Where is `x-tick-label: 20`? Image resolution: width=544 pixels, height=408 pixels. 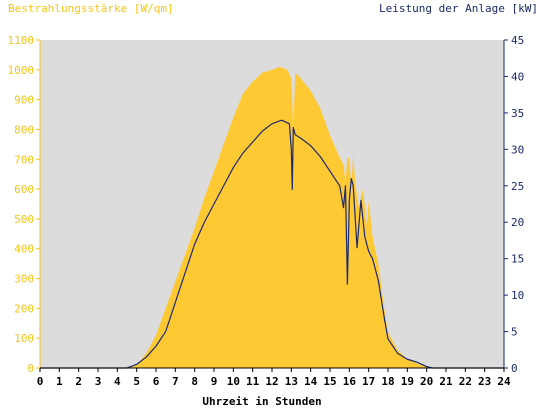
x-tick-label: 20 is located at coordinates (426, 381).